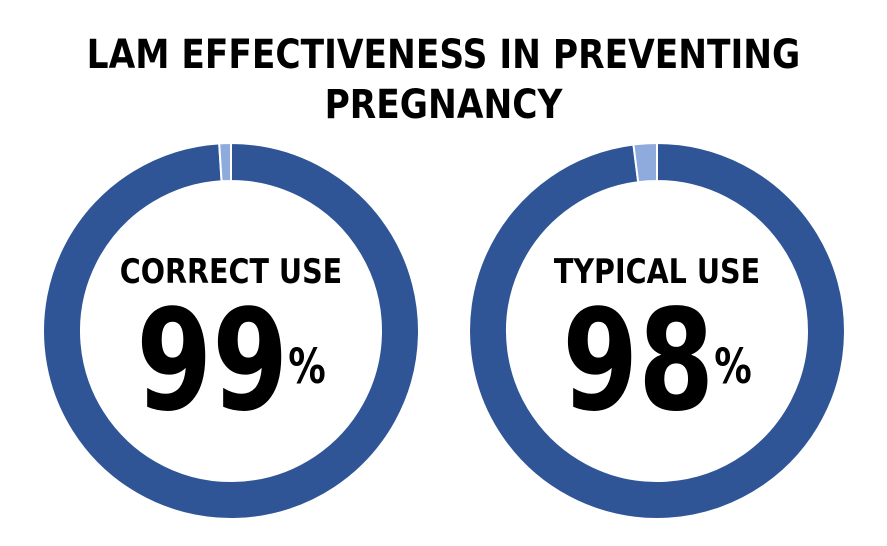  I want to click on donut-value-number-correct-use: 99, so click(212, 361).